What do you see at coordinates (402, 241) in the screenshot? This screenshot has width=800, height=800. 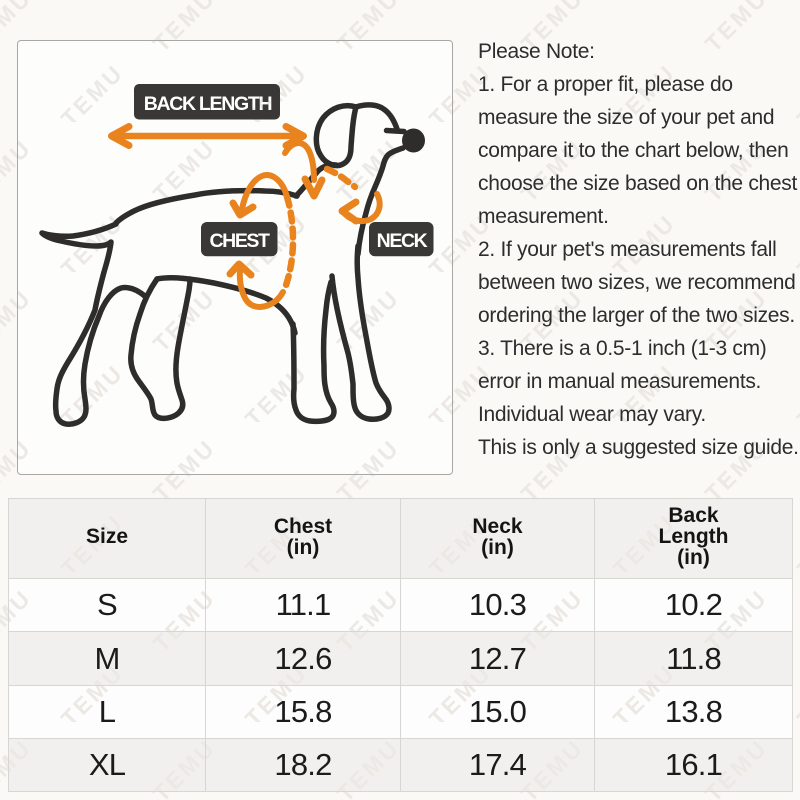 I see `svg-text: NECK` at bounding box center [402, 241].